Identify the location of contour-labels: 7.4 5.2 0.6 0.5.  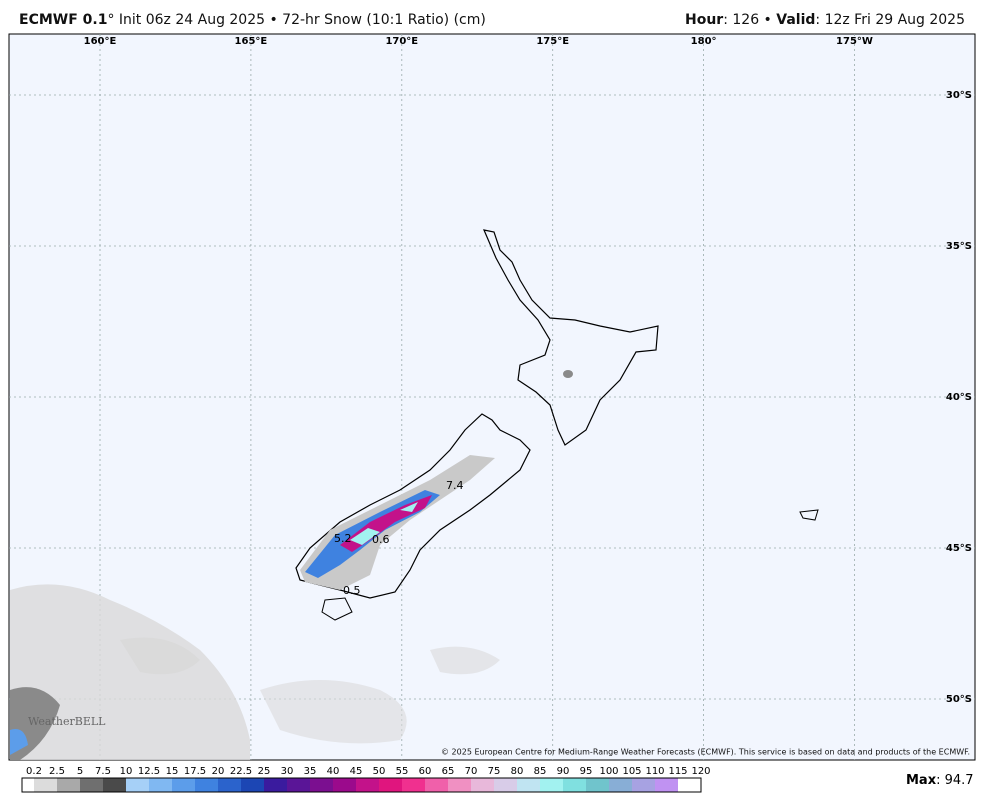
(399, 538).